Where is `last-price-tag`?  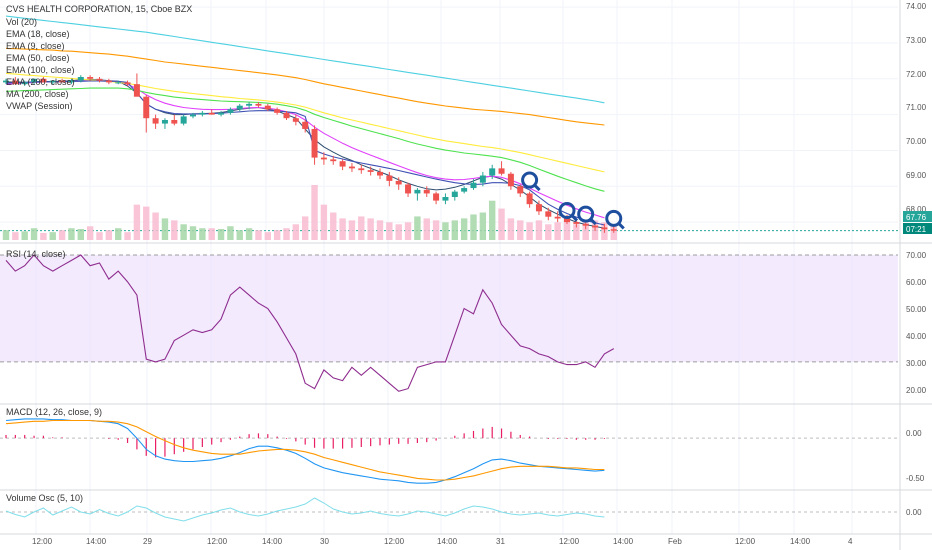
last-price-tag is located at coordinates (917, 216).